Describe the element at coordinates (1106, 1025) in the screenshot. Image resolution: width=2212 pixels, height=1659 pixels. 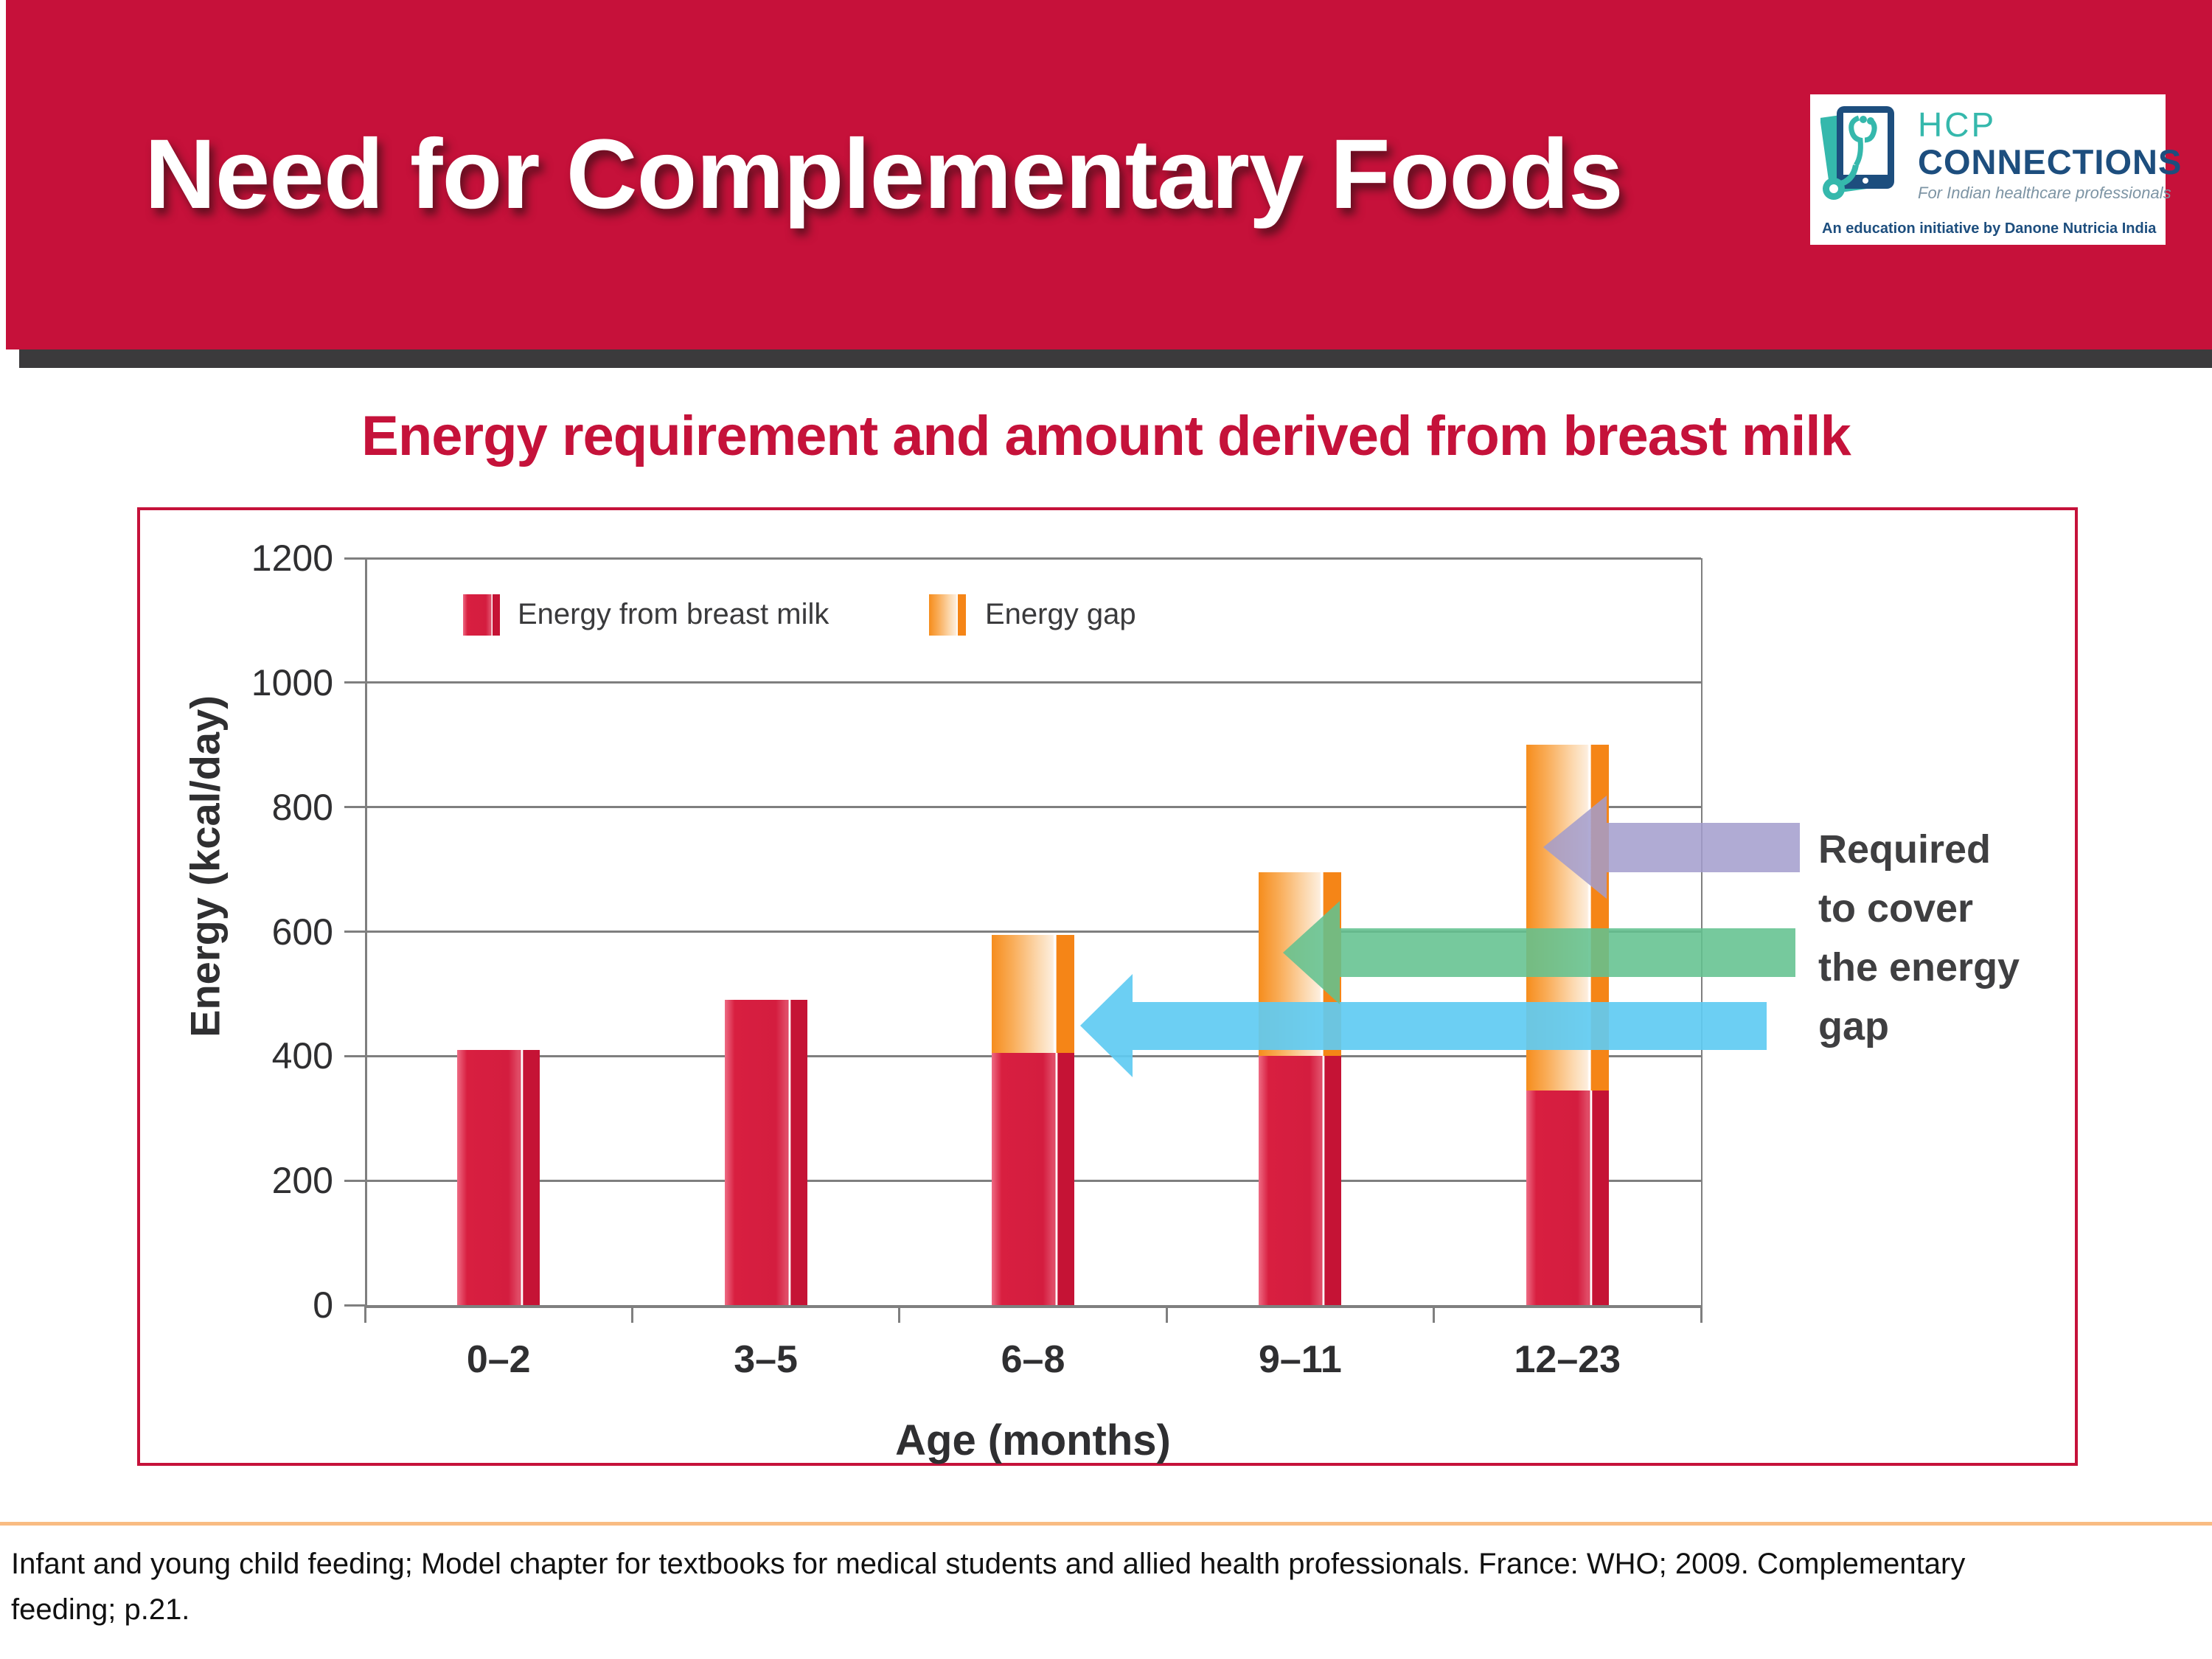
I see `blue-arrow-head` at that location.